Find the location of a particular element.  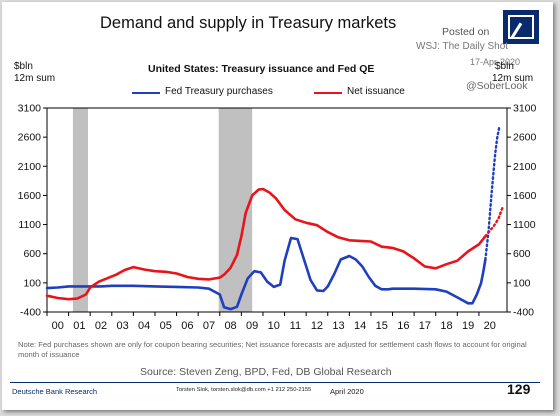

posted-on-label: Posted on is located at coordinates (466, 32).